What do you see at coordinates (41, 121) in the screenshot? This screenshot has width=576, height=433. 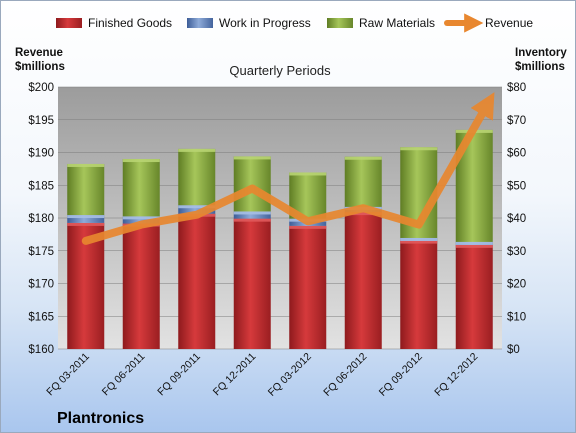 I see `left-tick-label: $195` at bounding box center [41, 121].